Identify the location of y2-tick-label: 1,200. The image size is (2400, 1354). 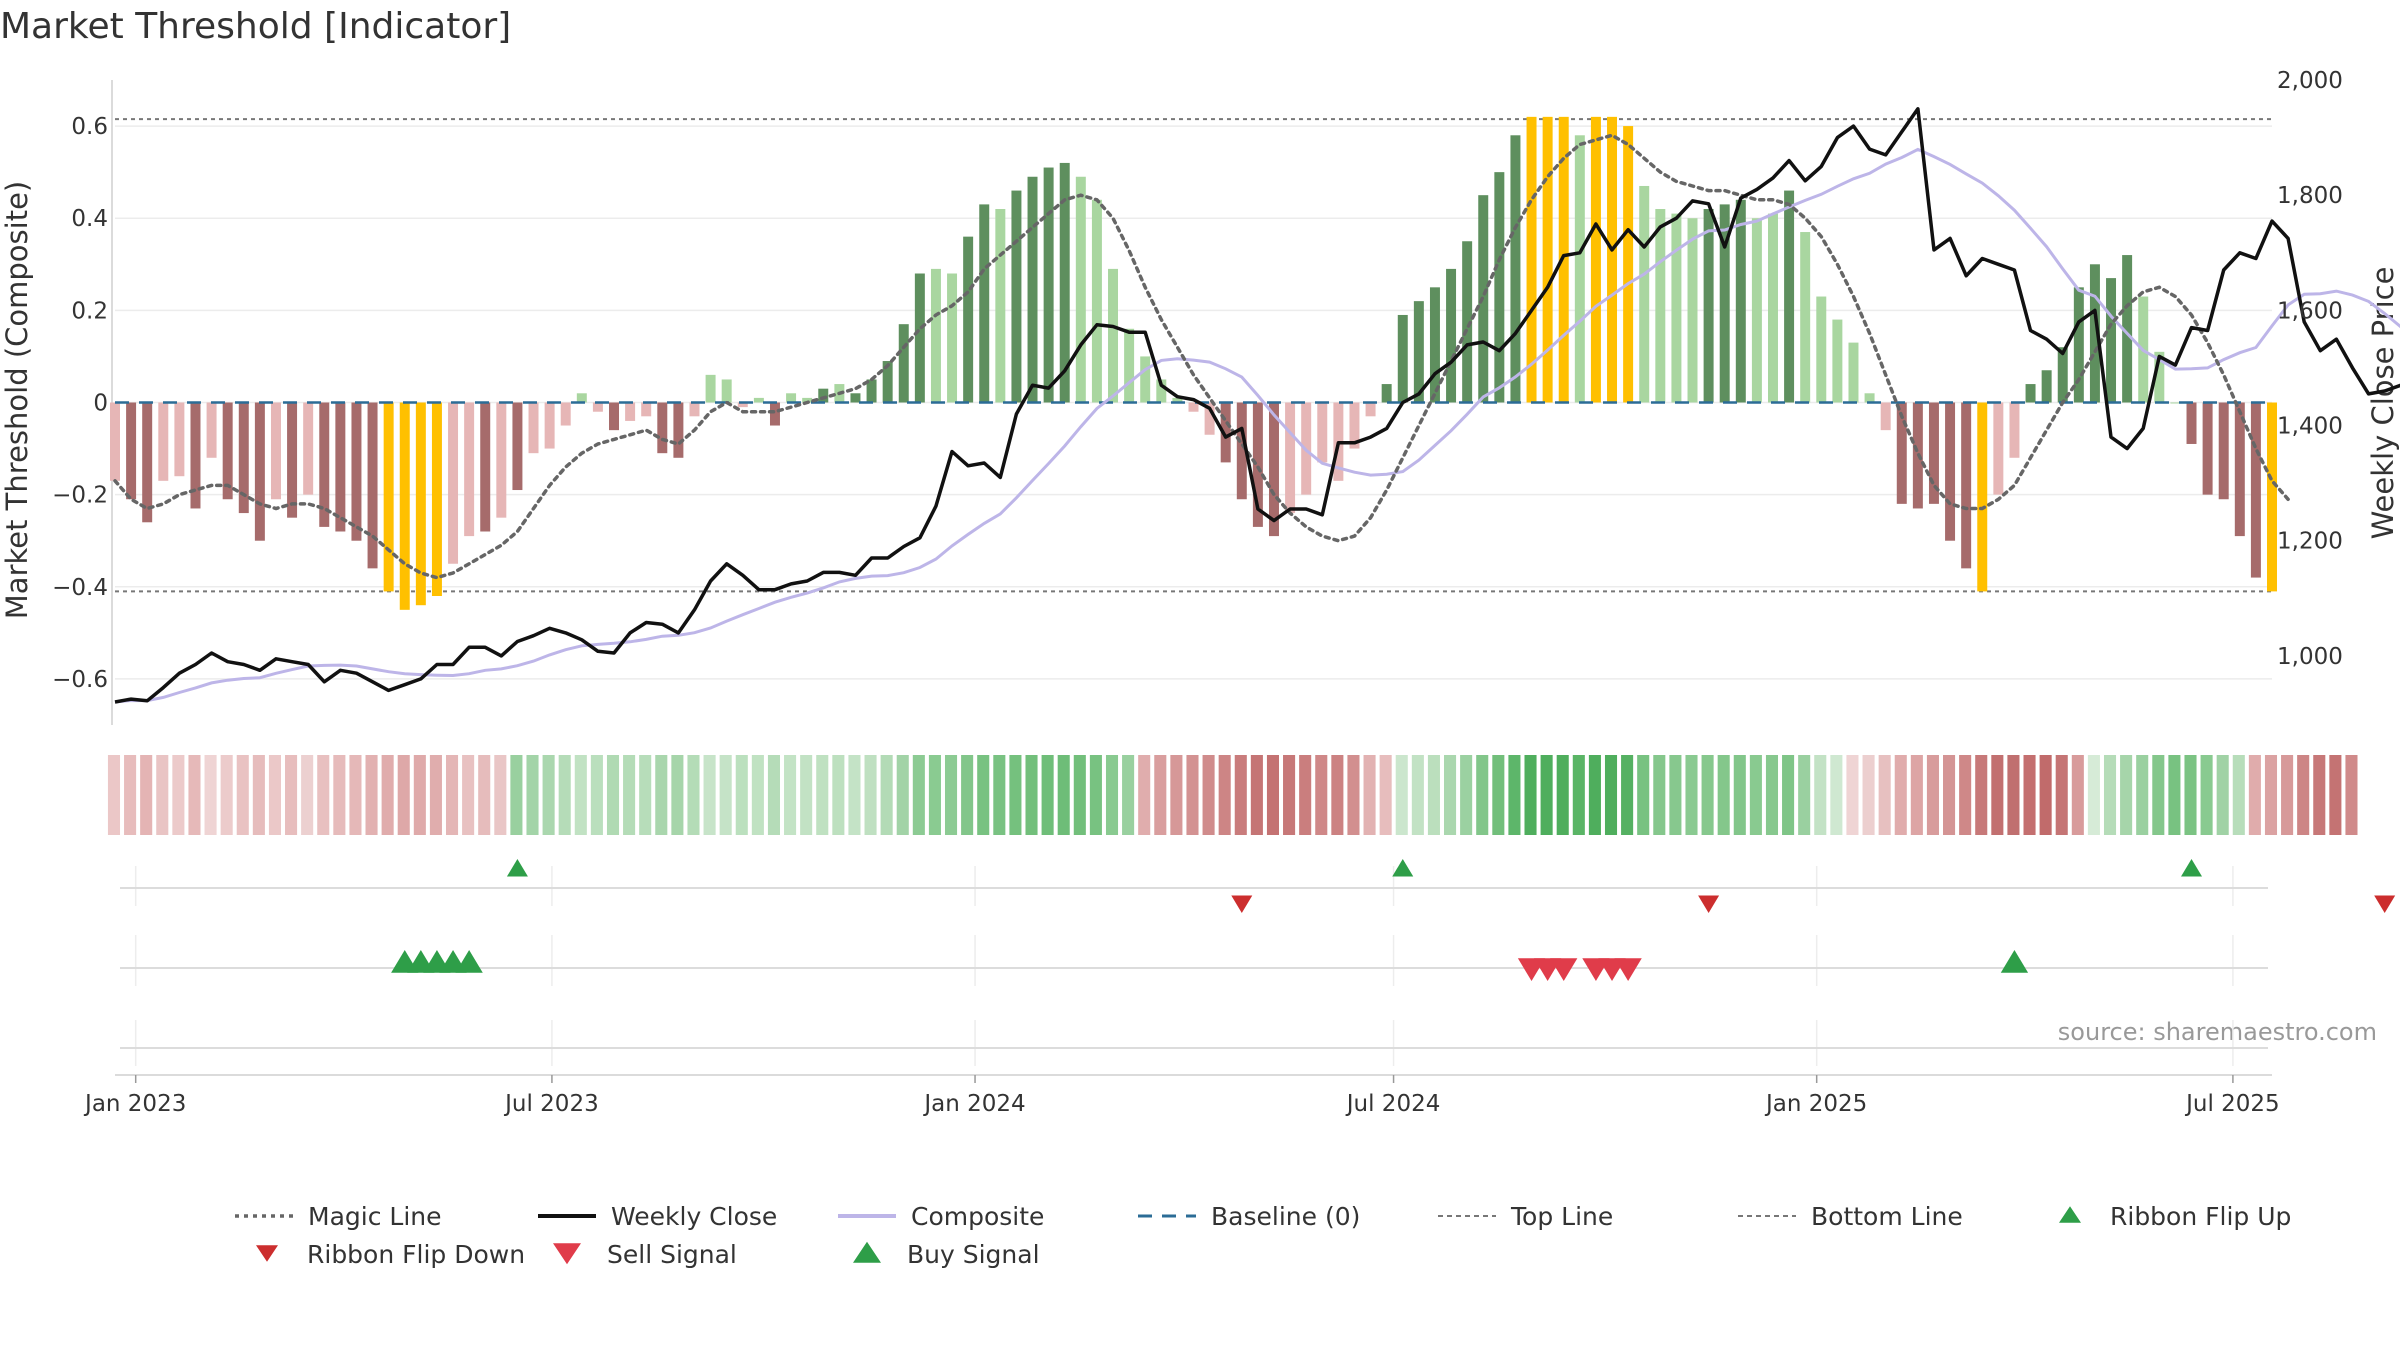
(2310, 542).